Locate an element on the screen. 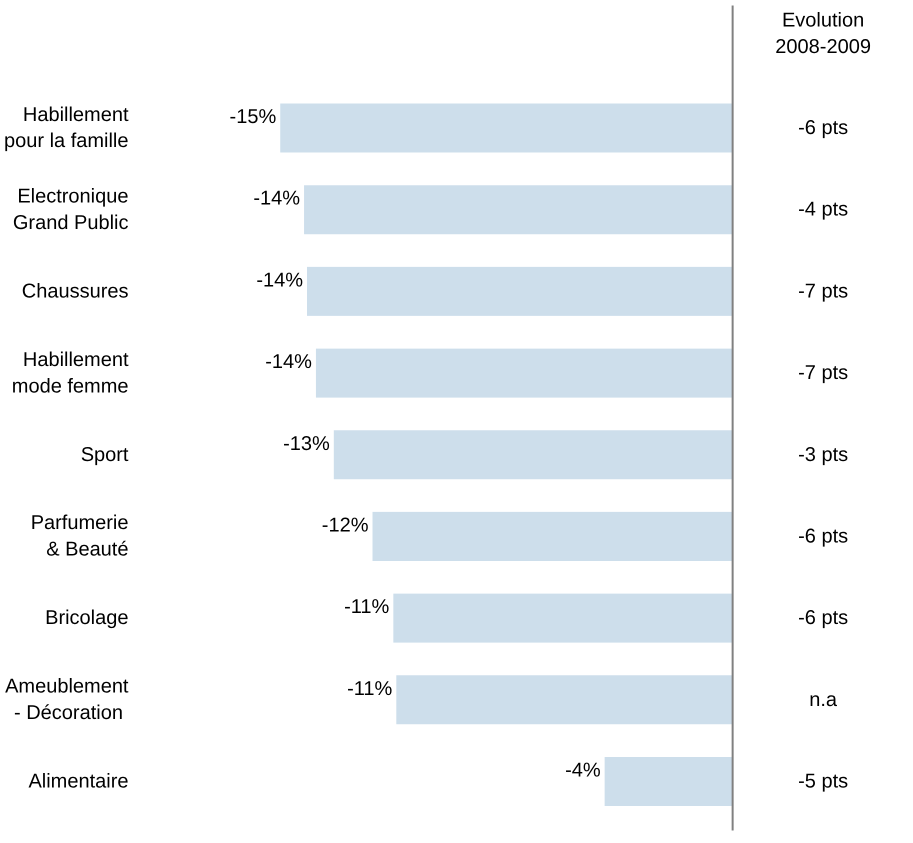 This screenshot has height=843, width=913. y-tick-label: Sport is located at coordinates (104, 455).